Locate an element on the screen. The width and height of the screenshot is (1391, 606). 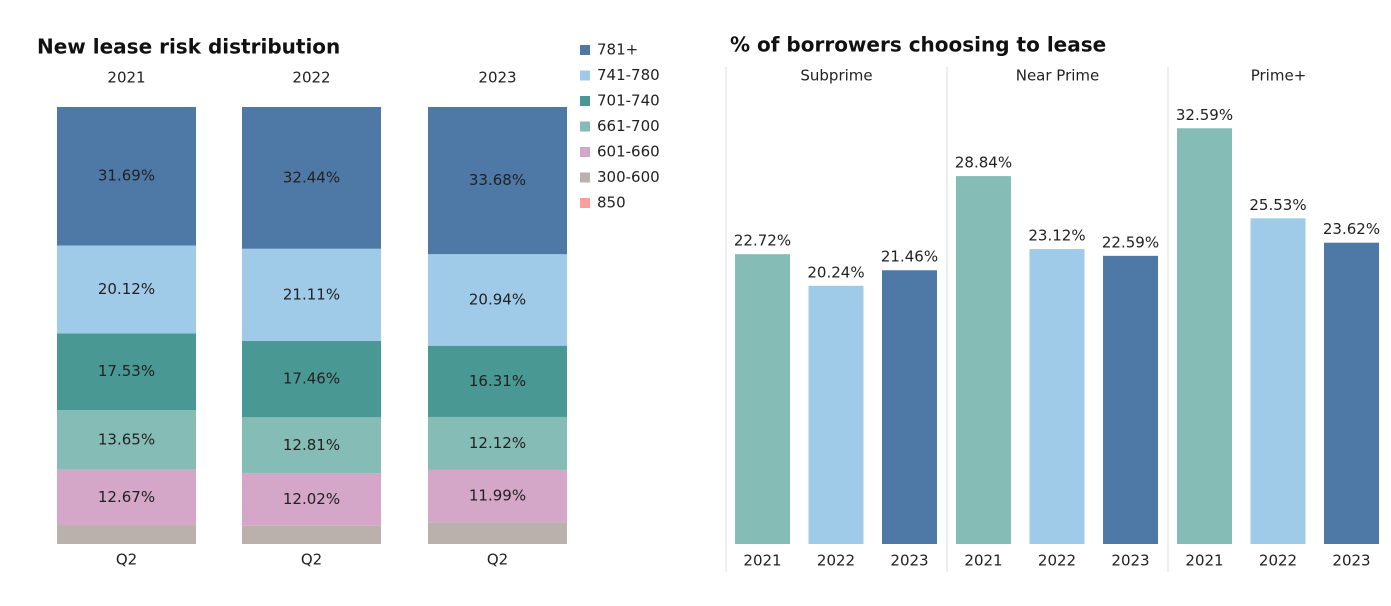
data-label: 20.94% is located at coordinates (497, 299).